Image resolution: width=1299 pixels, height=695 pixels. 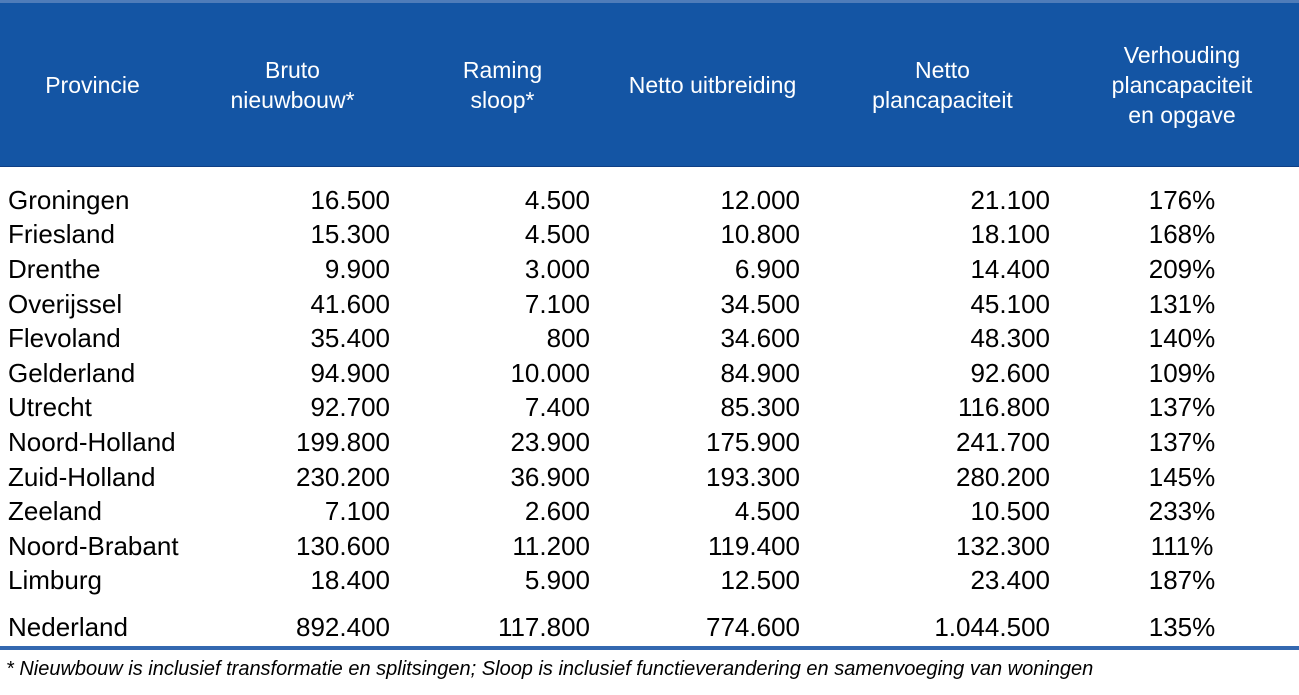 What do you see at coordinates (1182, 511) in the screenshot?
I see `verhouding-cell: 233%` at bounding box center [1182, 511].